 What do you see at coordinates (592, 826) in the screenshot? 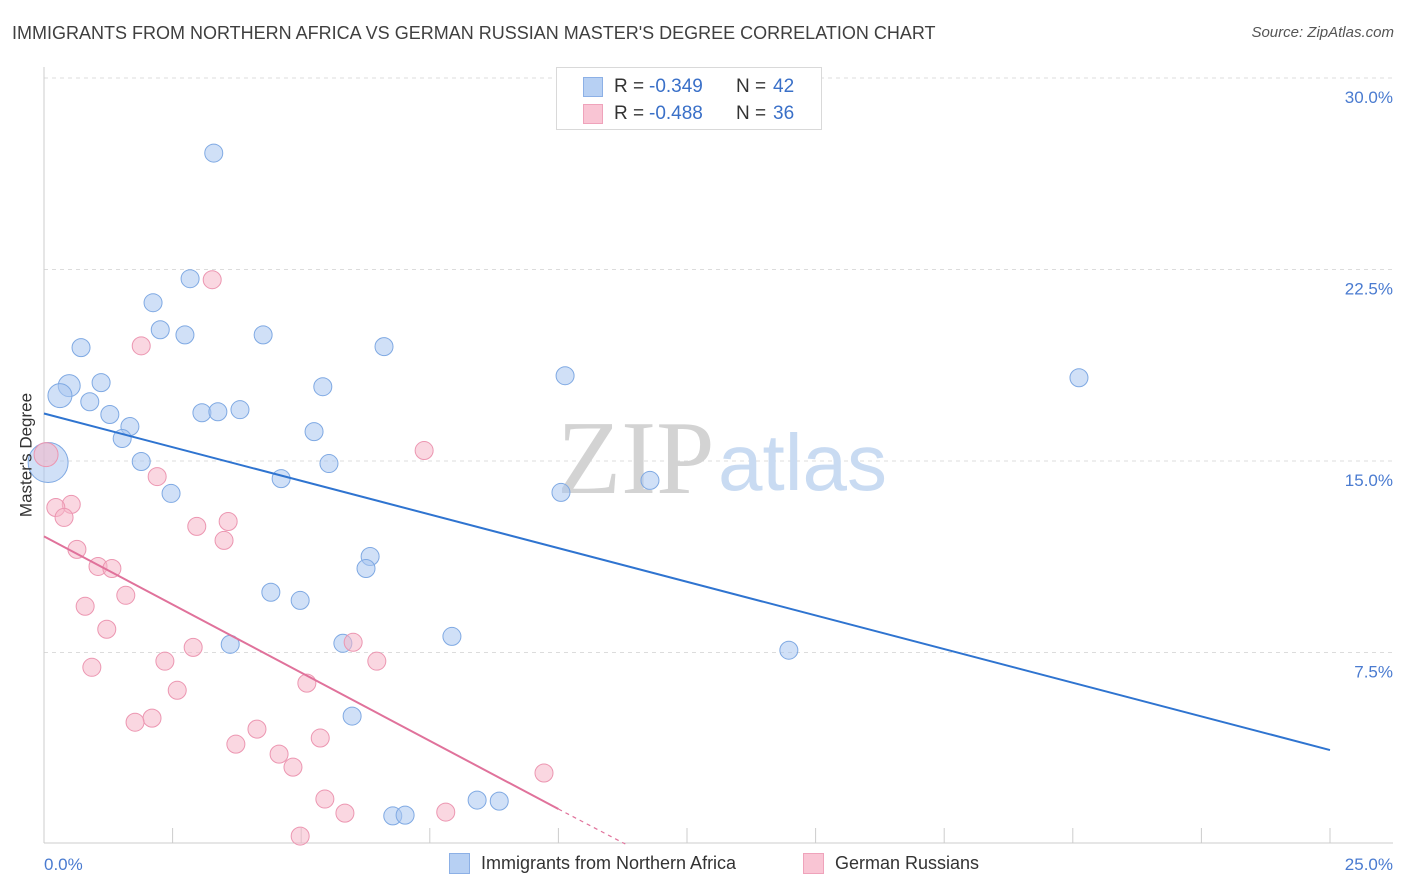
I see `trend-line-german-russians-extension` at bounding box center [592, 826].